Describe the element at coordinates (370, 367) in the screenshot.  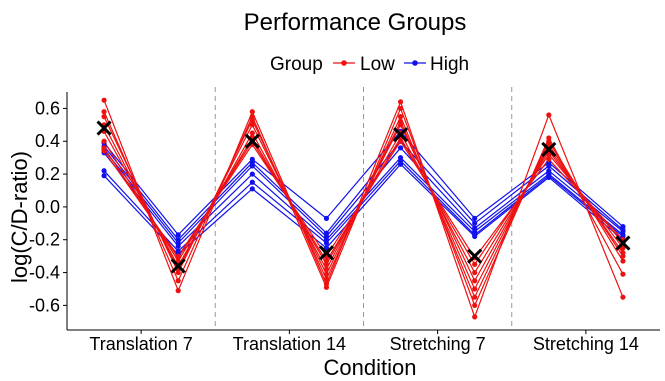
I see `x-axis-label: Condition` at that location.